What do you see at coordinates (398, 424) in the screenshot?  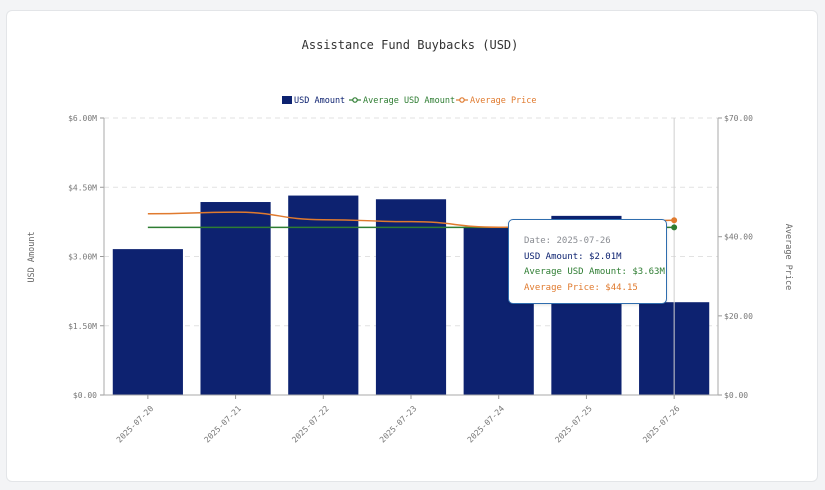 I see `x-tick-label: 2025-07-23` at bounding box center [398, 424].